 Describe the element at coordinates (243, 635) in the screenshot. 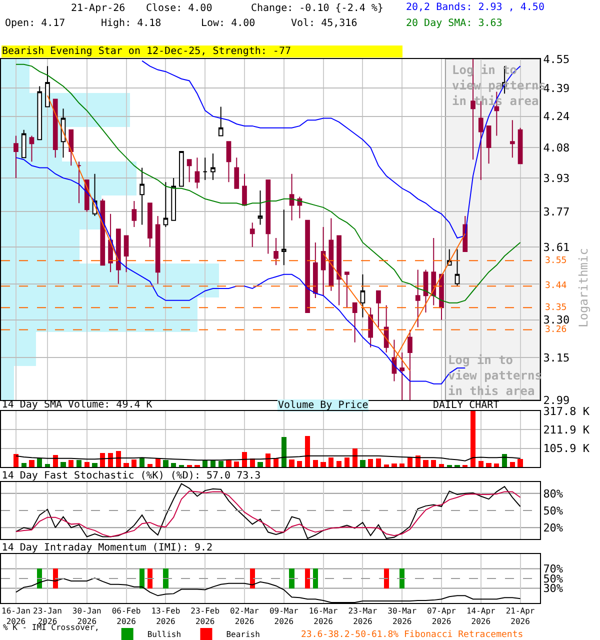

I see `legend-label: Bearish` at that location.